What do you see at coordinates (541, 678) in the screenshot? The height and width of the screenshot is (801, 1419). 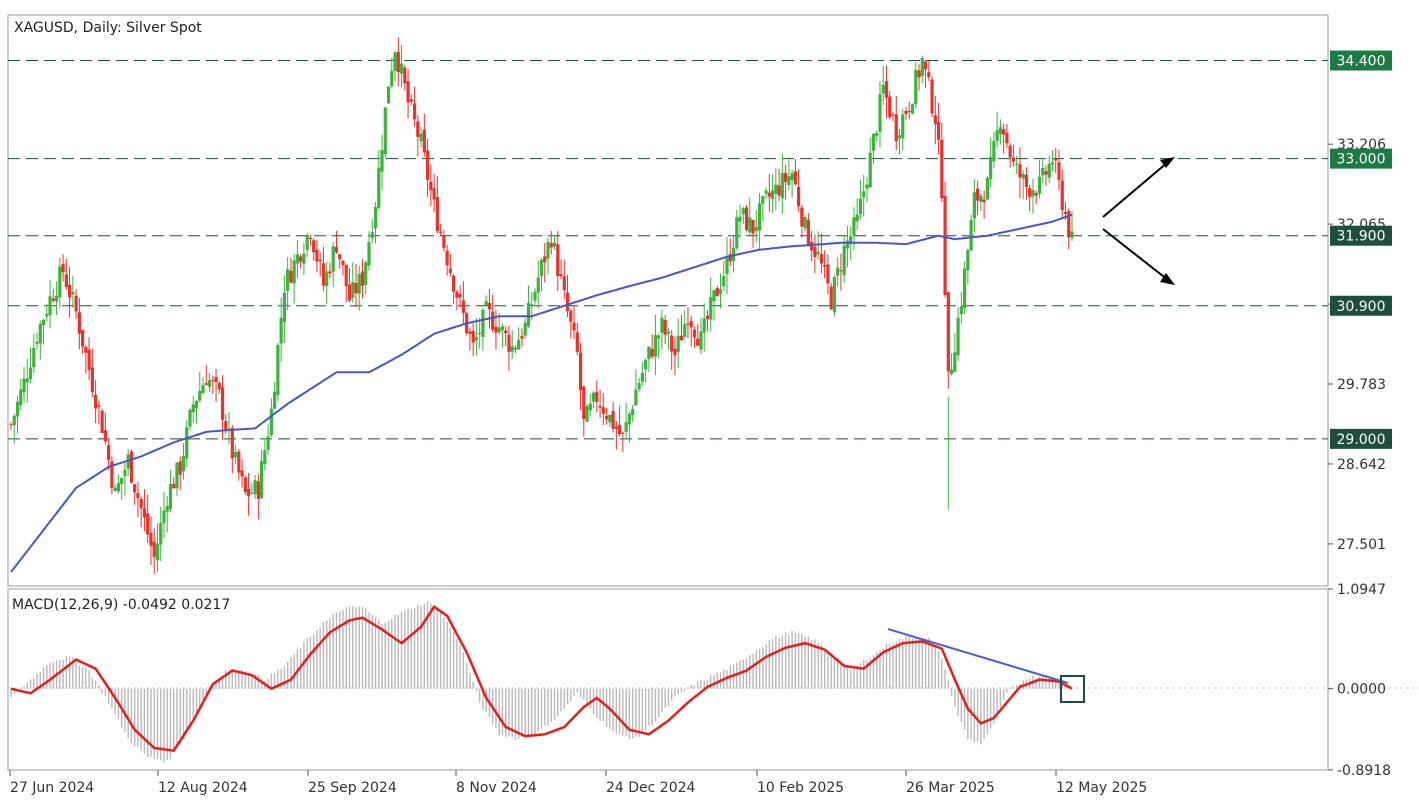 I see `macd-signal-line` at bounding box center [541, 678].